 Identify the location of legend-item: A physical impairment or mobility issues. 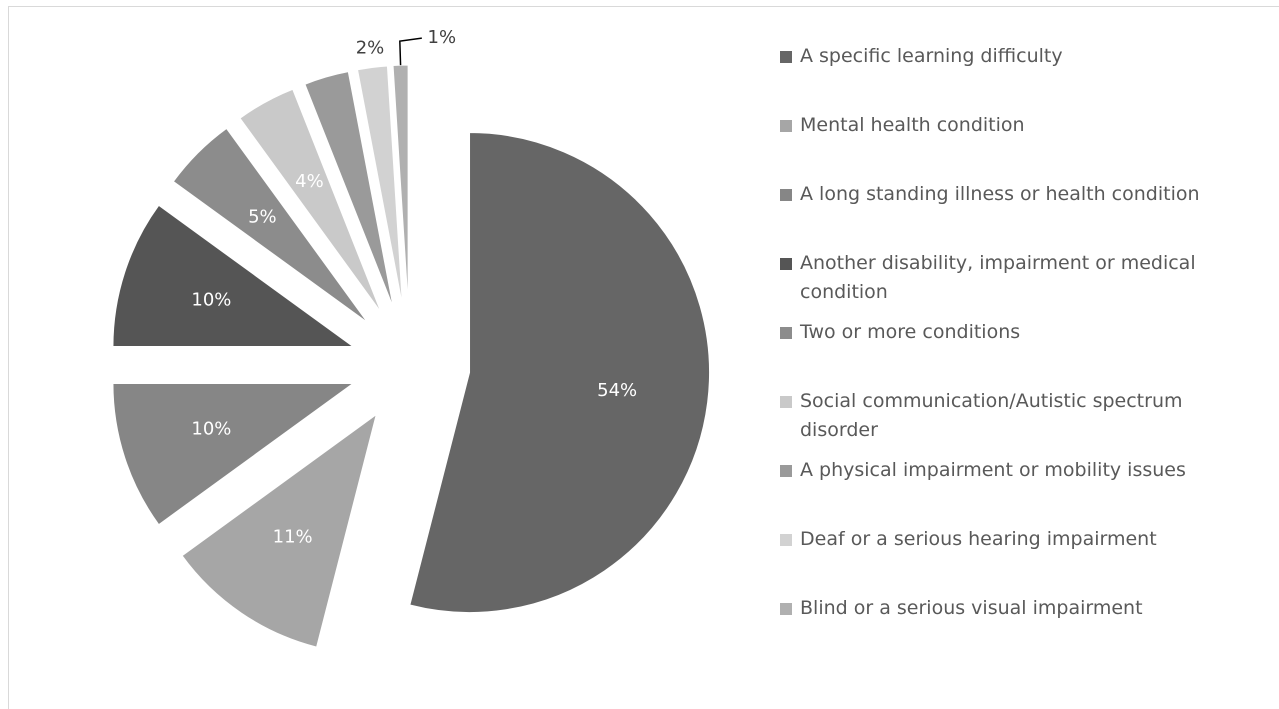
(1015, 490).